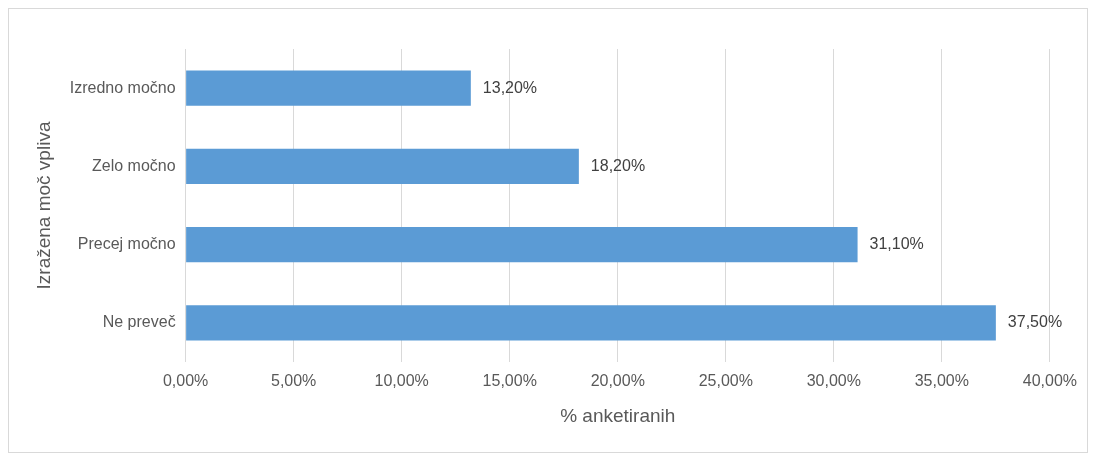 The height and width of the screenshot is (461, 1096). What do you see at coordinates (126, 244) in the screenshot?
I see `y-tick-label: Precej močno` at bounding box center [126, 244].